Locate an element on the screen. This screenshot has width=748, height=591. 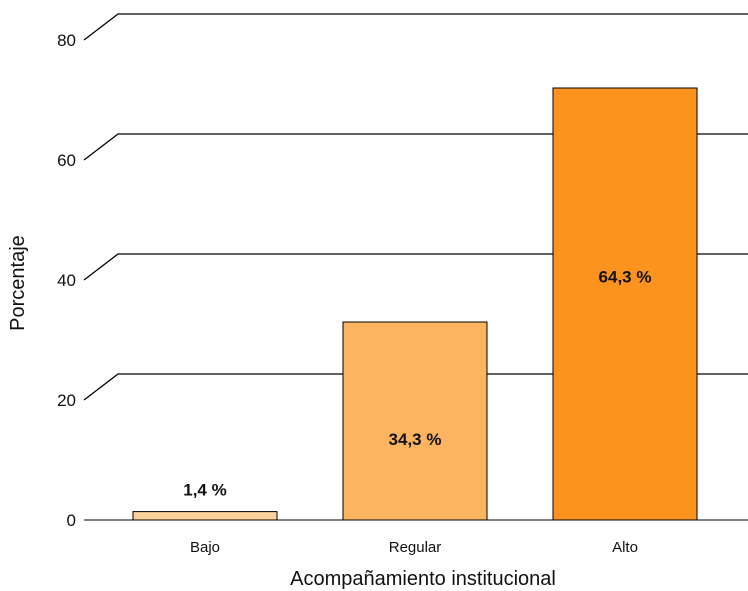
data-label: 1,4 % is located at coordinates (204, 490).